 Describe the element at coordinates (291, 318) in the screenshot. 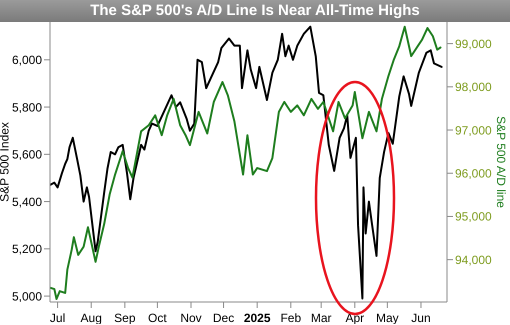

I see `x-tick-label: Feb` at that location.